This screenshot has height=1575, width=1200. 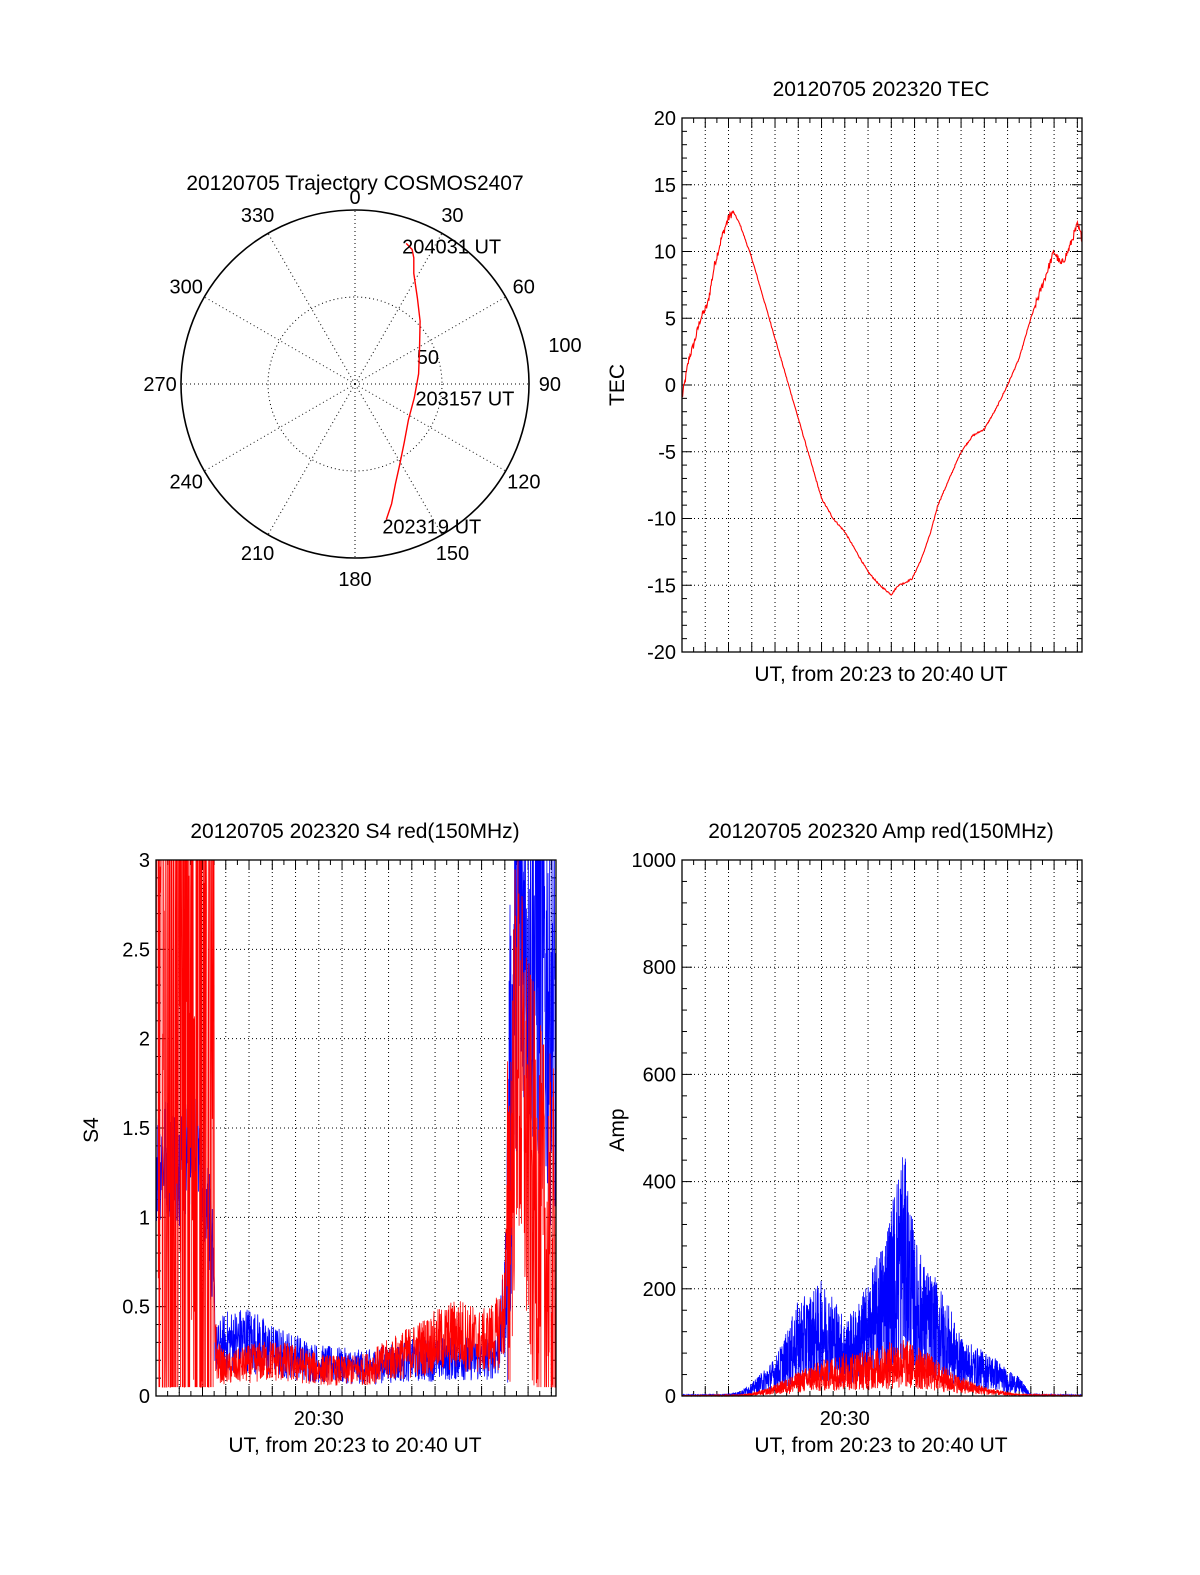 What do you see at coordinates (144, 1040) in the screenshot?
I see `y-tick-label: 2` at bounding box center [144, 1040].